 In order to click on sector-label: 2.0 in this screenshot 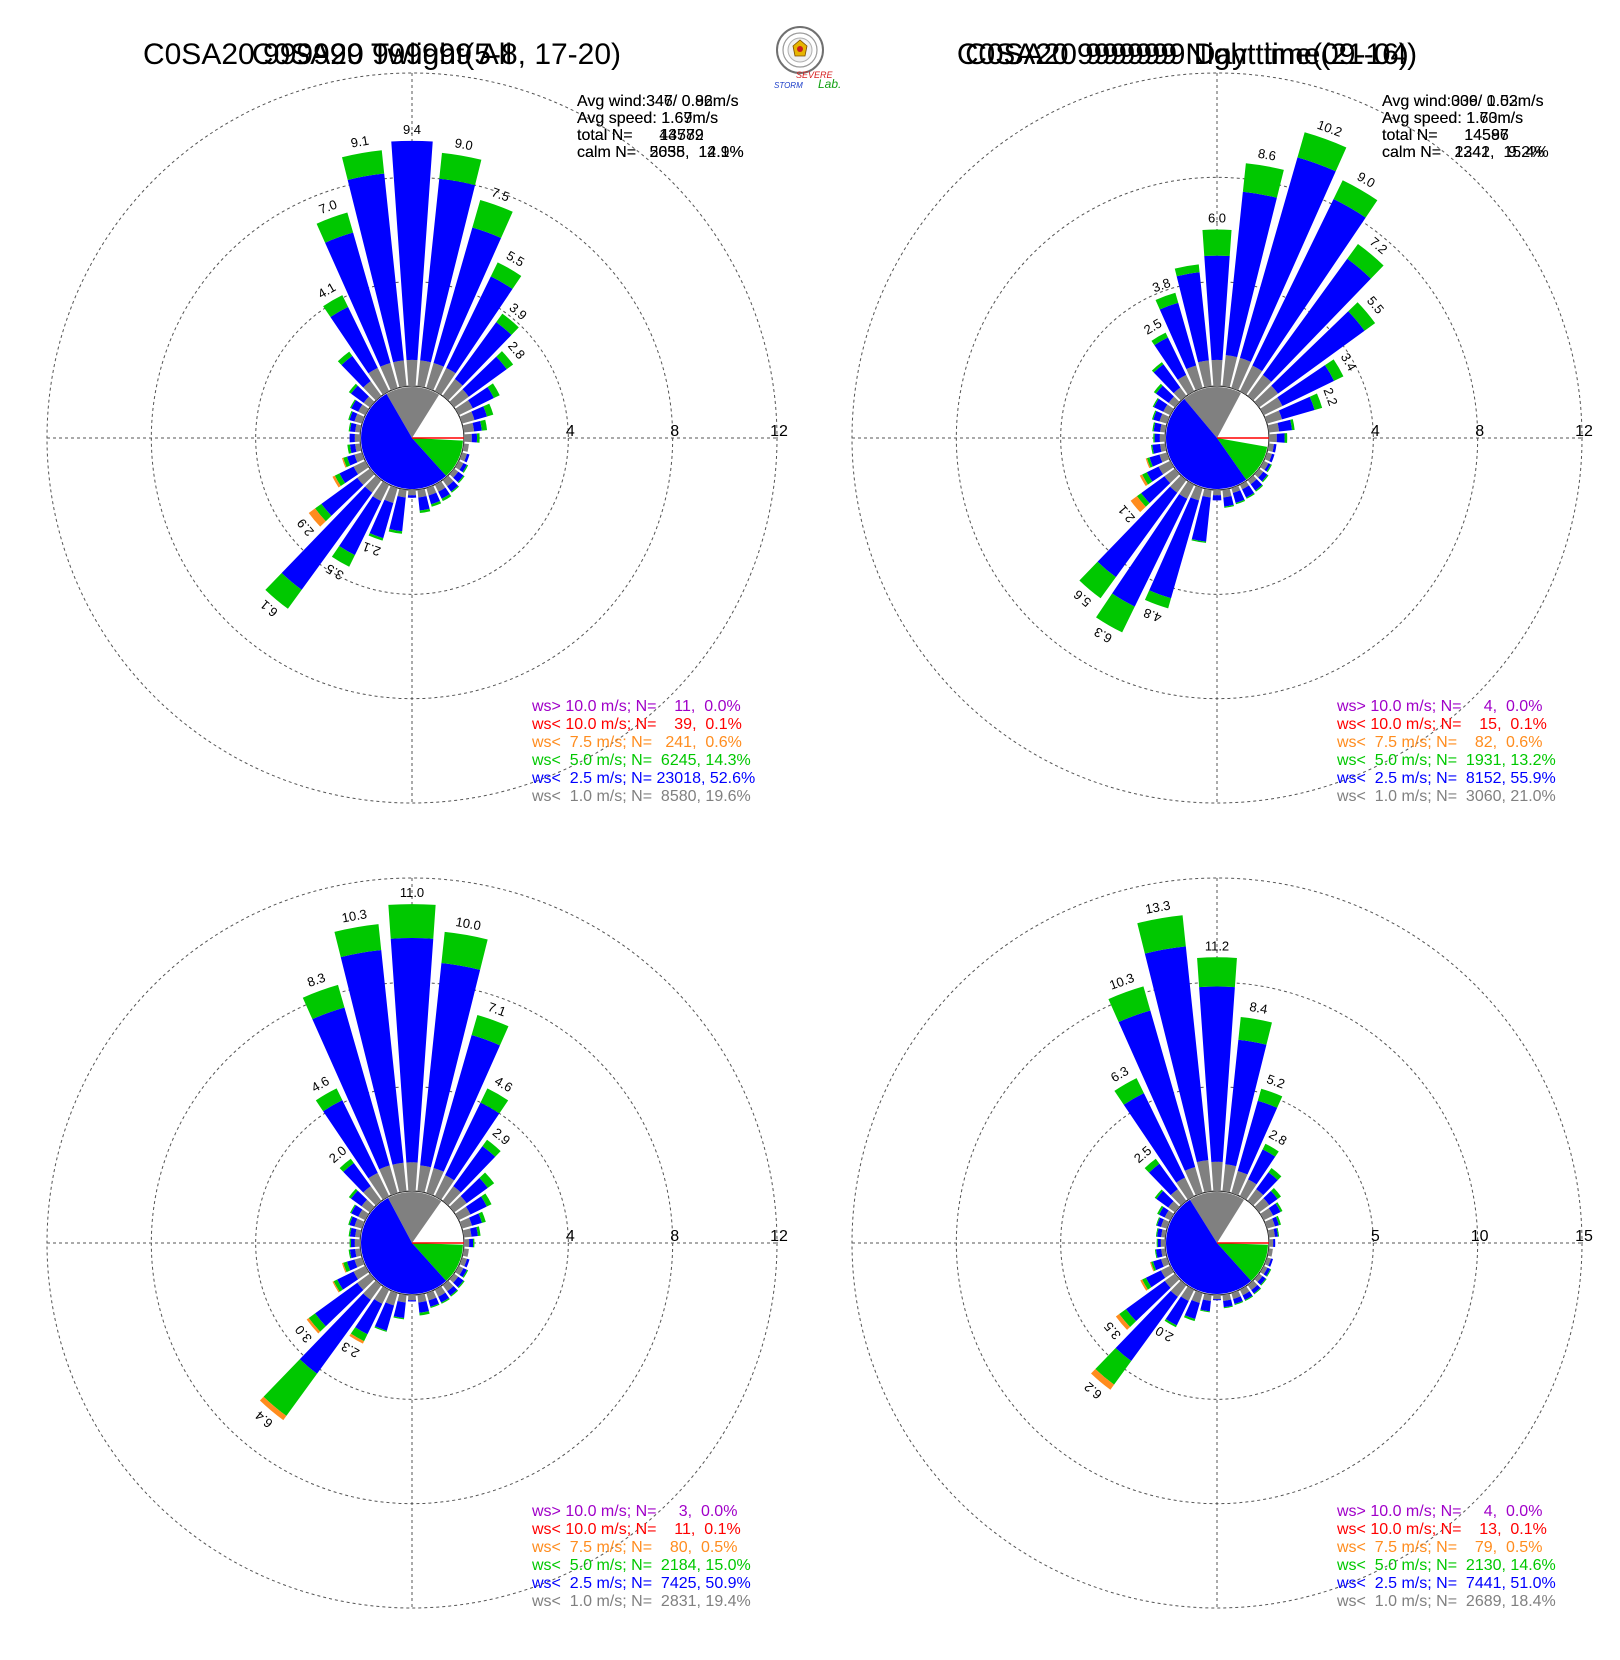, I will do `click(337, 1154)`.